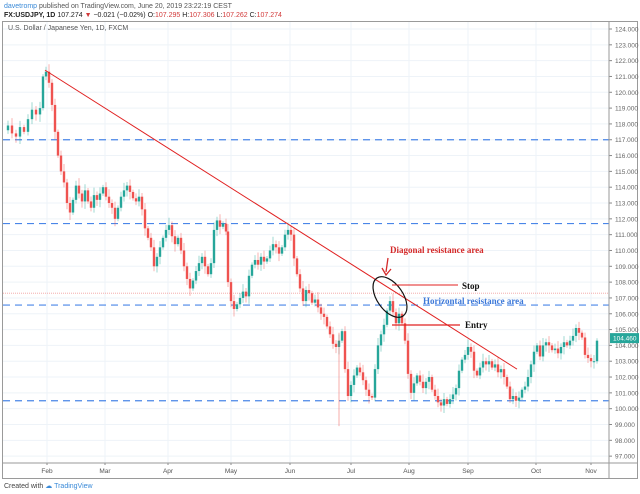  I want to click on x-tick-label: May, so click(231, 471).